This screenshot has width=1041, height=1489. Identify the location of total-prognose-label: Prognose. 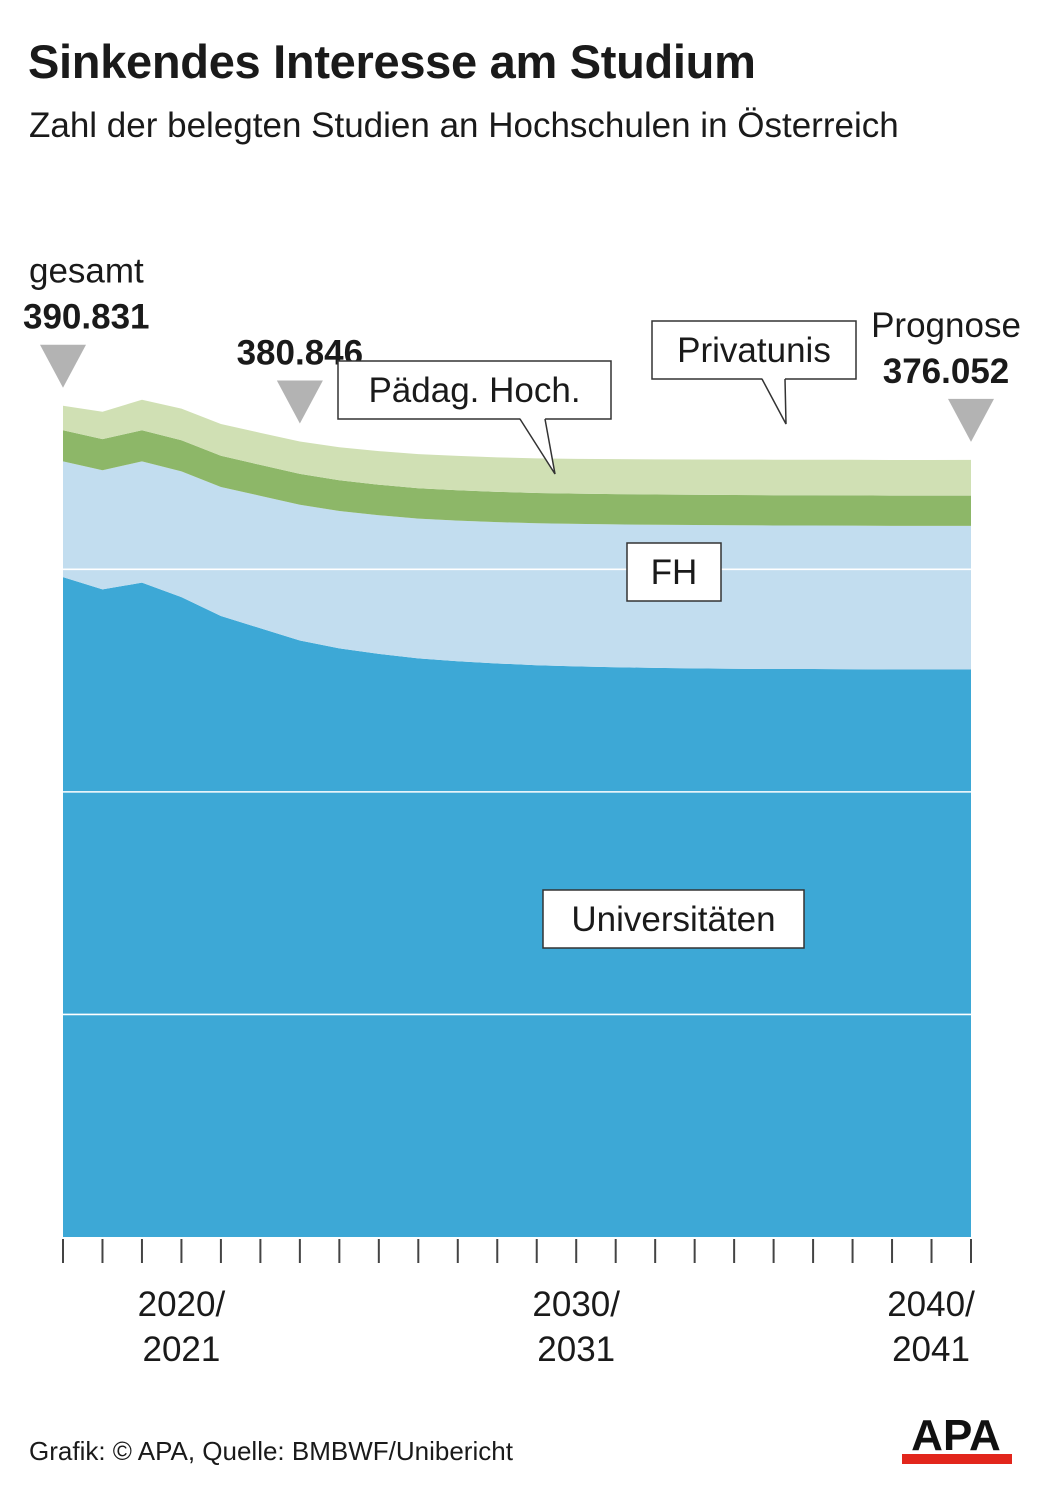
(946, 325).